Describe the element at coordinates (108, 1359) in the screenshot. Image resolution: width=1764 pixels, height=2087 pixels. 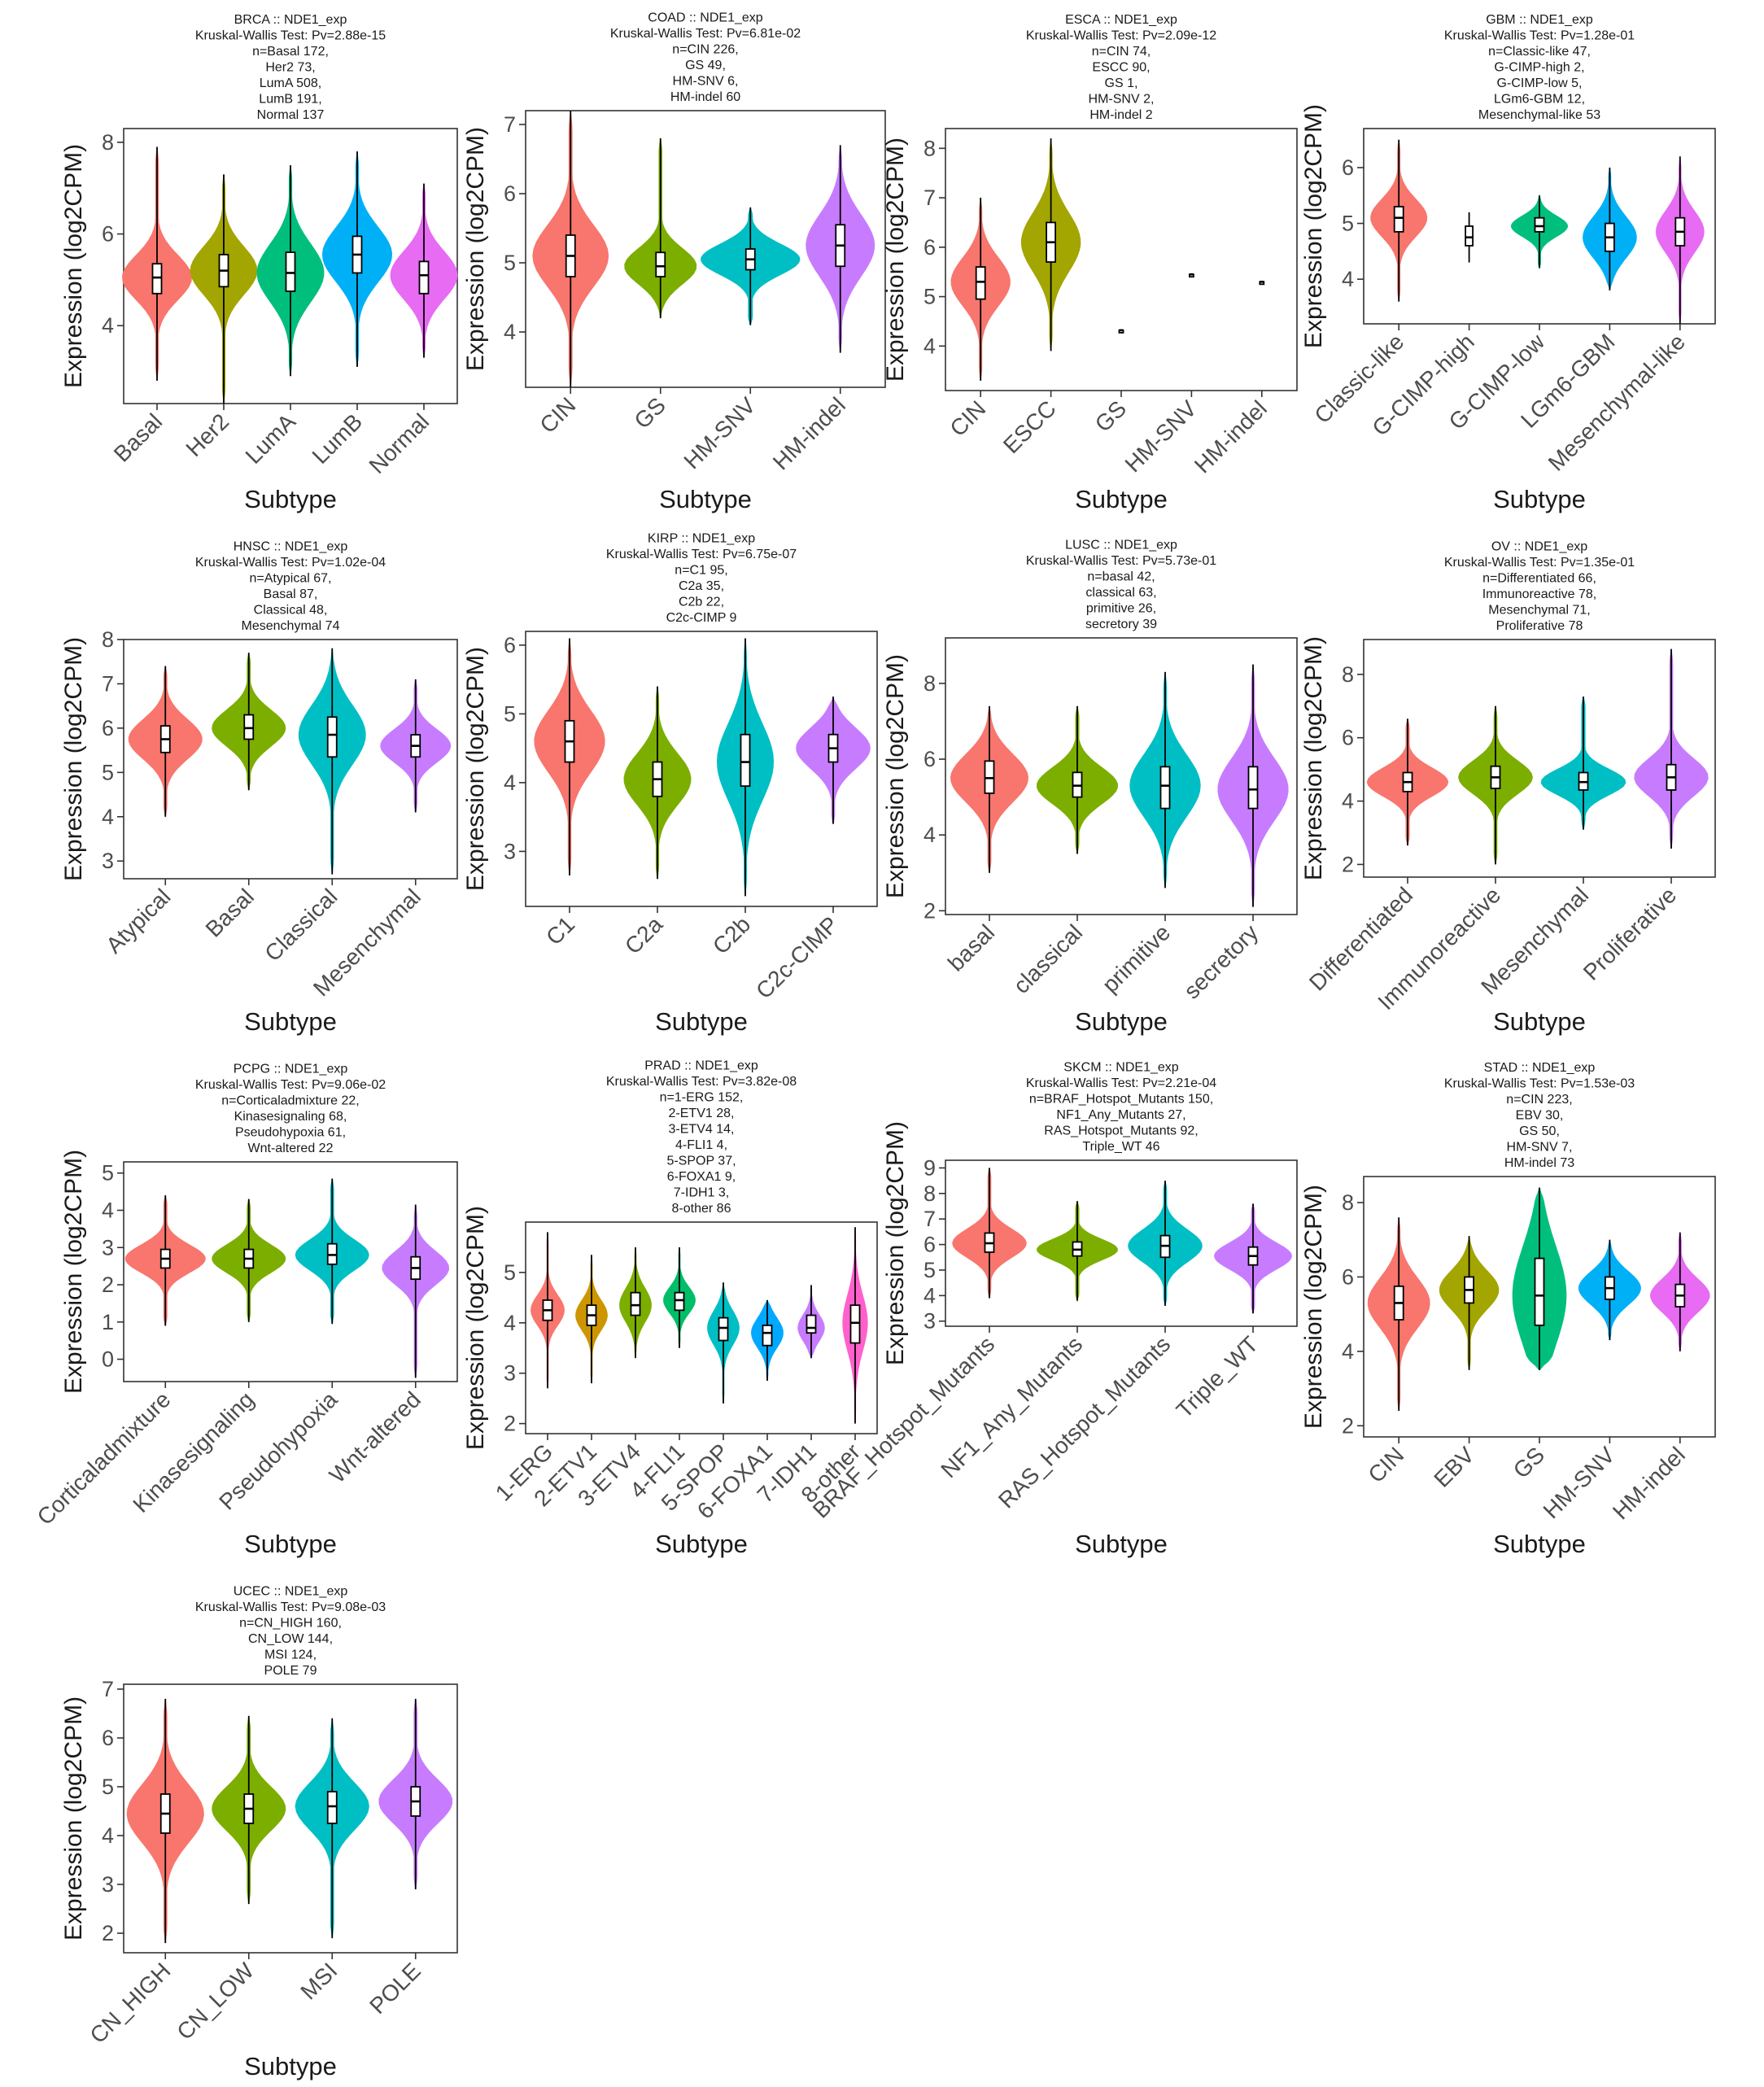
I see `y-tick-label: 0` at that location.